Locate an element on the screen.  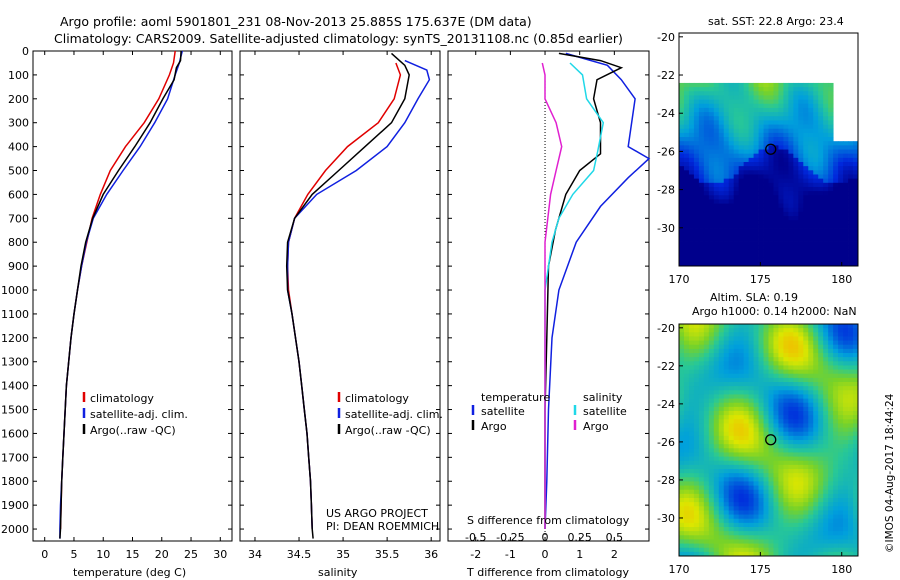
map-x-tick-label: 170 is located at coordinates (679, 279).